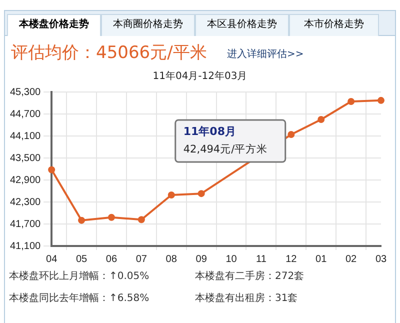  What do you see at coordinates (200, 76) in the screenshot?
I see `chart-subtitle: 11年04月-12年03月` at bounding box center [200, 76].